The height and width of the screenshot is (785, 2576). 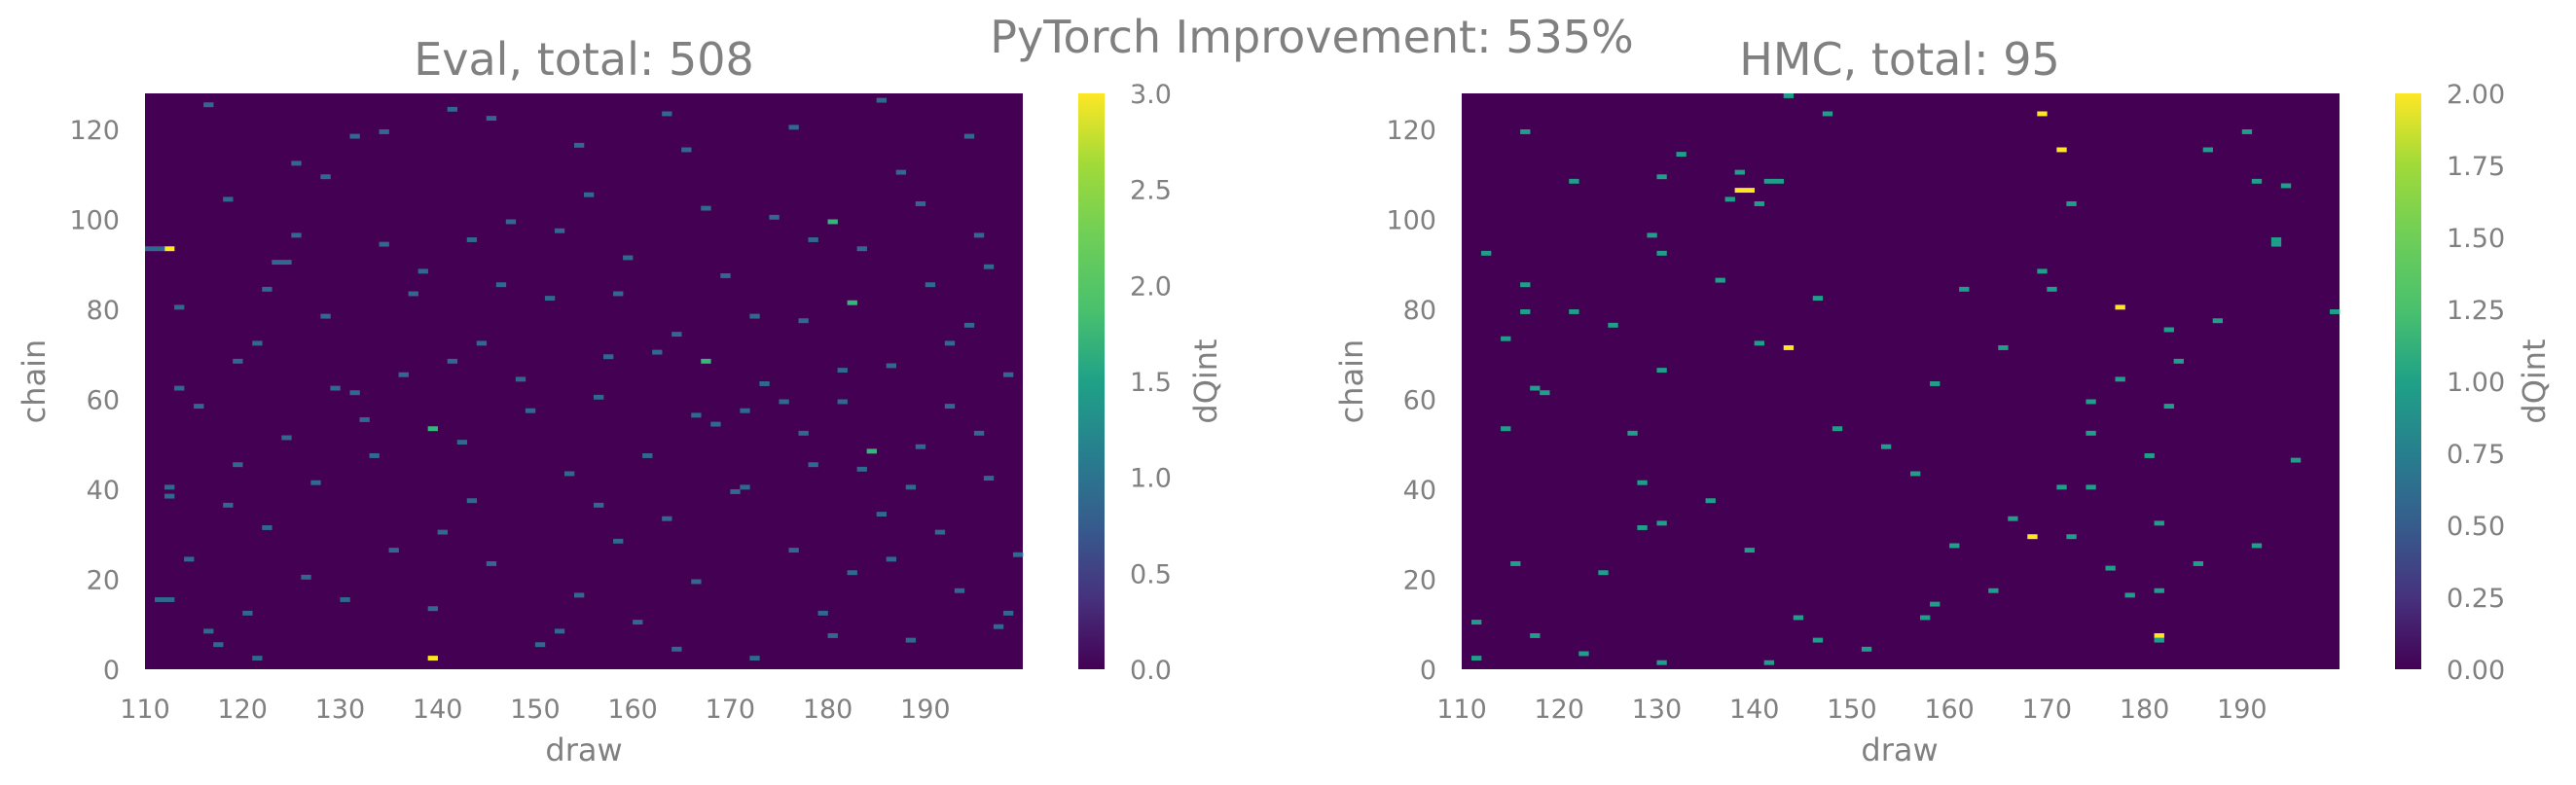 What do you see at coordinates (584, 59) in the screenshot?
I see `eval-title: Eval, total: 508` at bounding box center [584, 59].